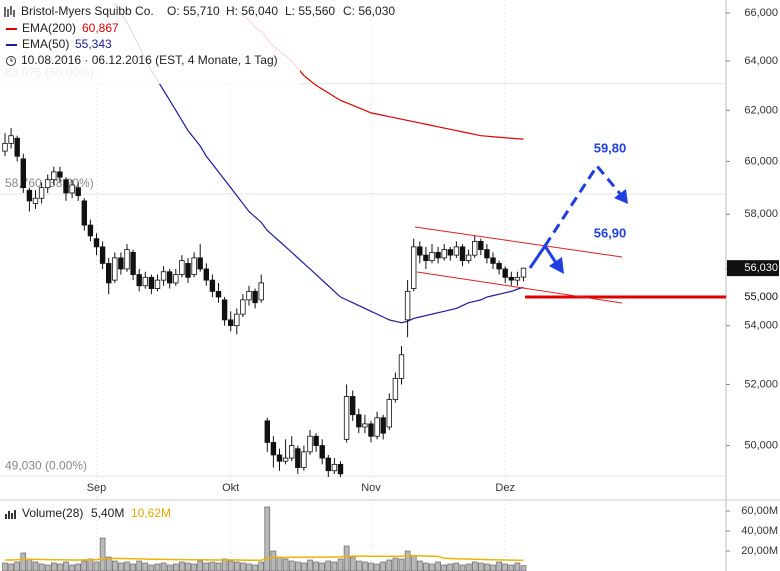  I want to click on y-tick-label: 64,000, so click(761, 61).